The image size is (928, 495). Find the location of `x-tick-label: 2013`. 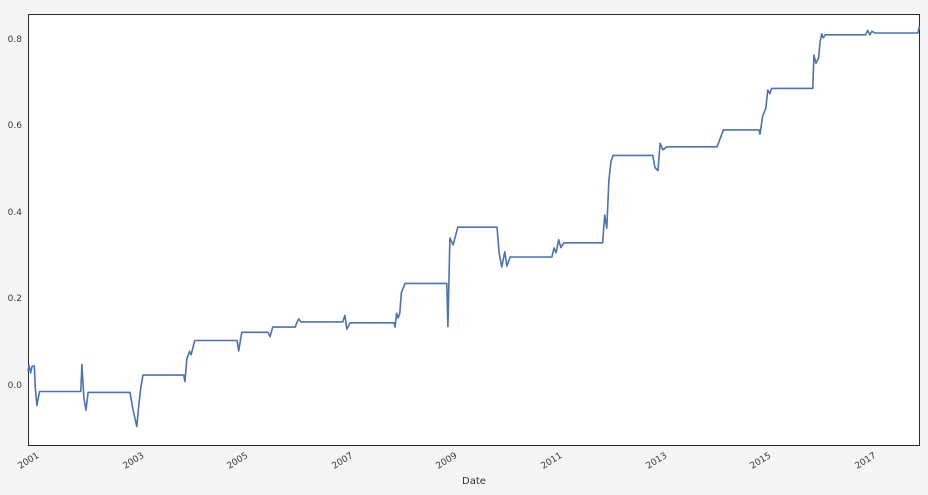

x-tick-label: 2013 is located at coordinates (656, 461).